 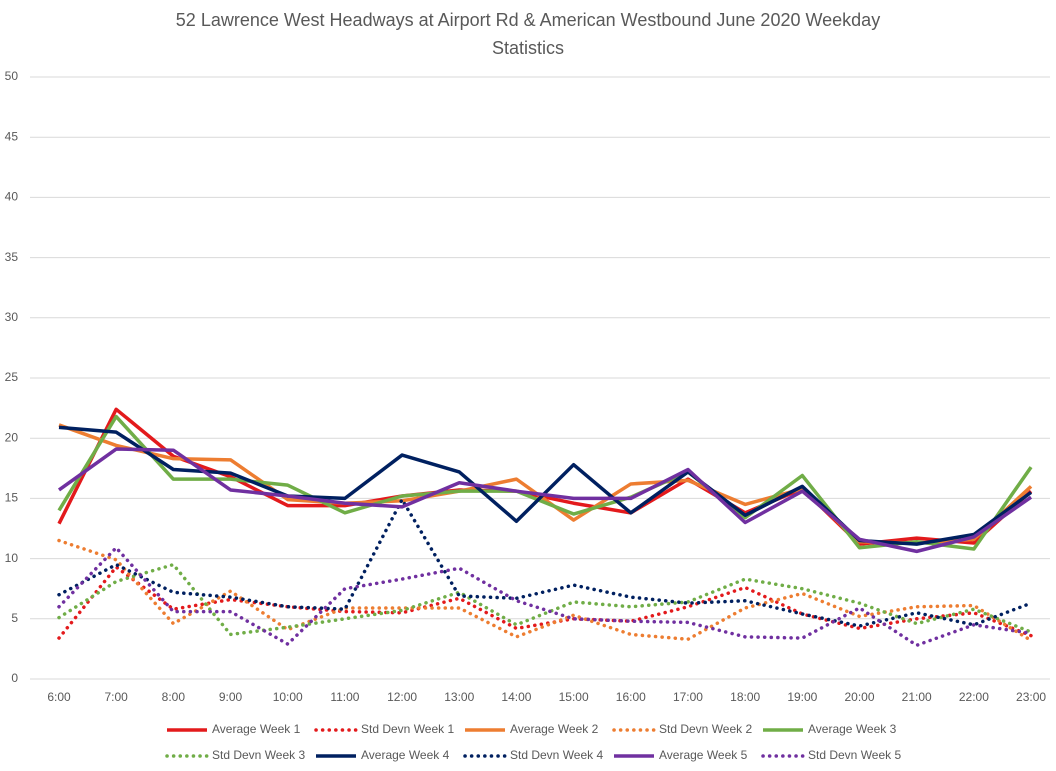 What do you see at coordinates (344, 697) in the screenshot?
I see `x-tick-label: 11:00` at bounding box center [344, 697].